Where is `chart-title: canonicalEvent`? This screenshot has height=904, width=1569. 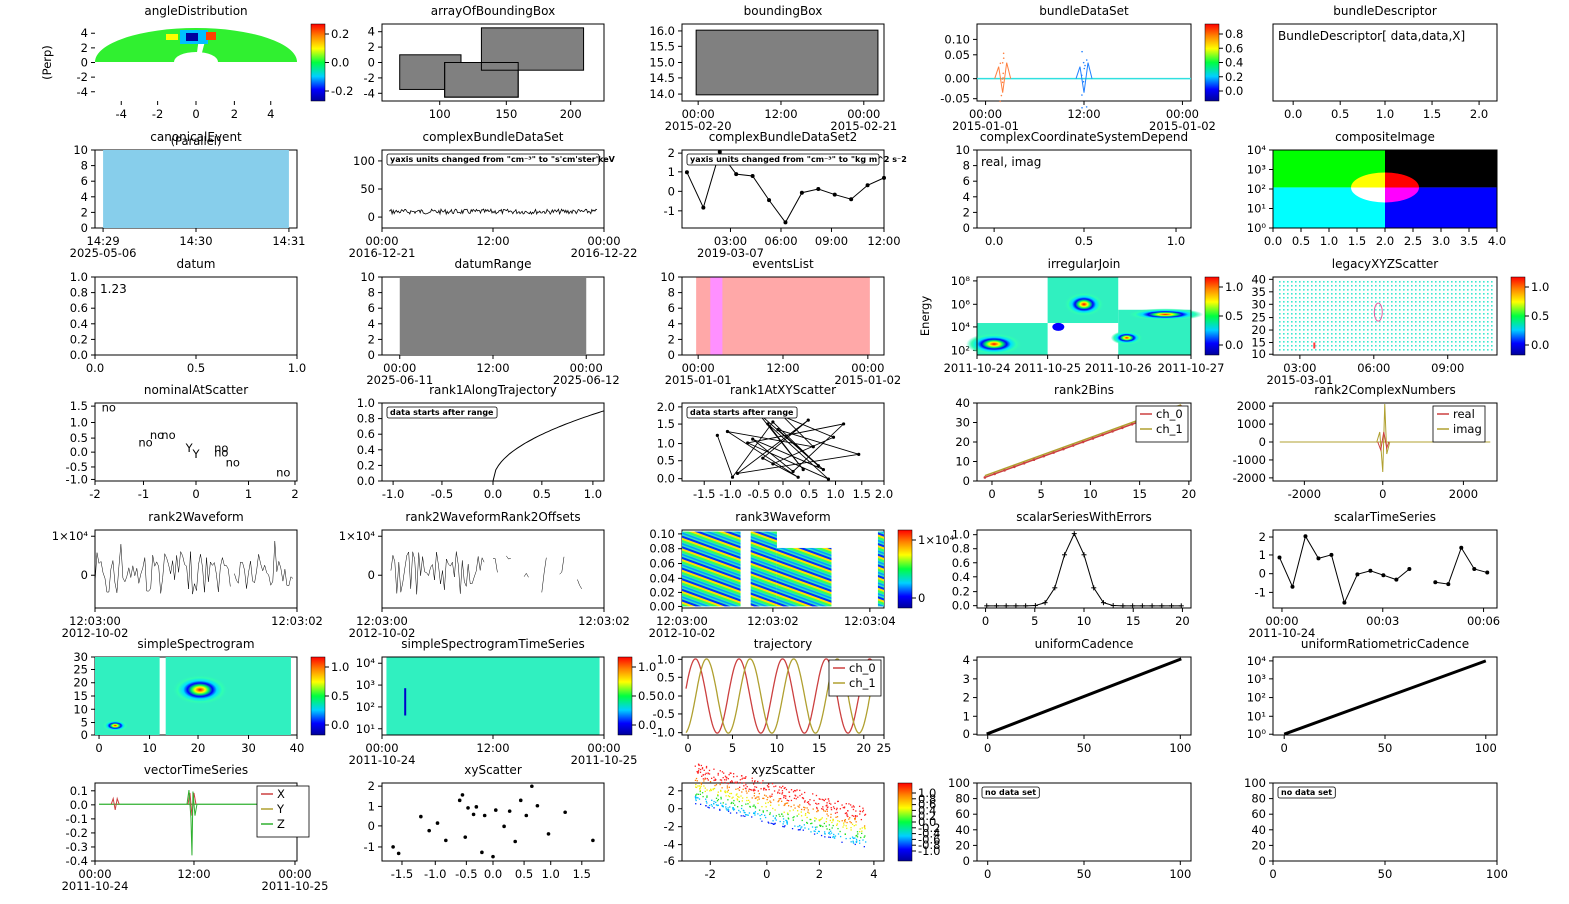
chart-title: canonicalEvent is located at coordinates (196, 137).